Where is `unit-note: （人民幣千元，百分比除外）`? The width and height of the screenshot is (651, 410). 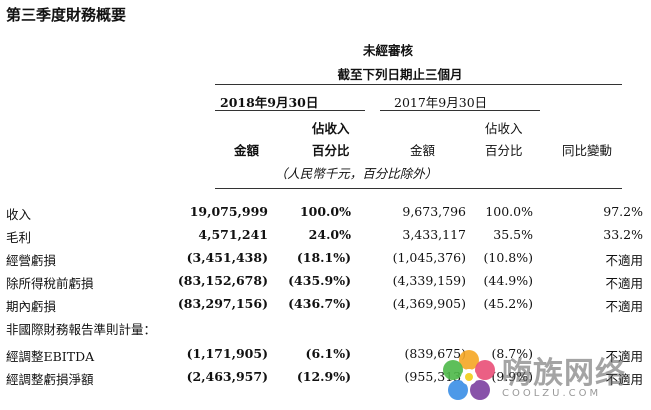 unit-note: （人民幣千元，百分比除外） is located at coordinates (356, 173).